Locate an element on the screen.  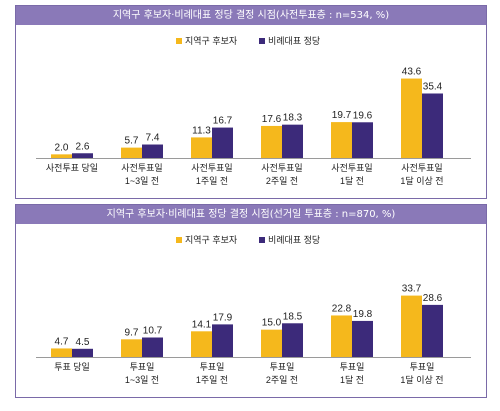
data-label-1-2: 9.7 is located at coordinates (132, 332).